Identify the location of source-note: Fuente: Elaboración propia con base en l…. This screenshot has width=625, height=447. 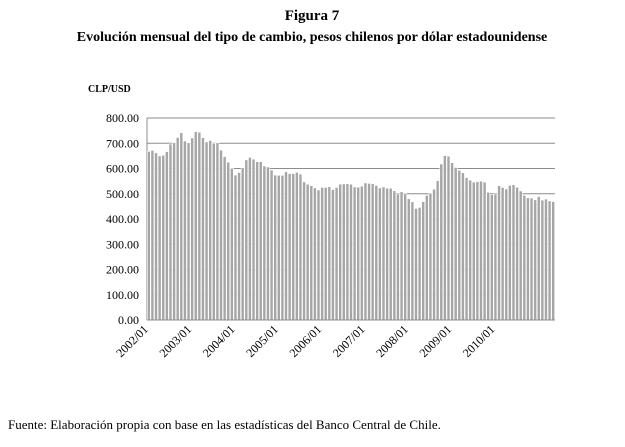
(224, 424).